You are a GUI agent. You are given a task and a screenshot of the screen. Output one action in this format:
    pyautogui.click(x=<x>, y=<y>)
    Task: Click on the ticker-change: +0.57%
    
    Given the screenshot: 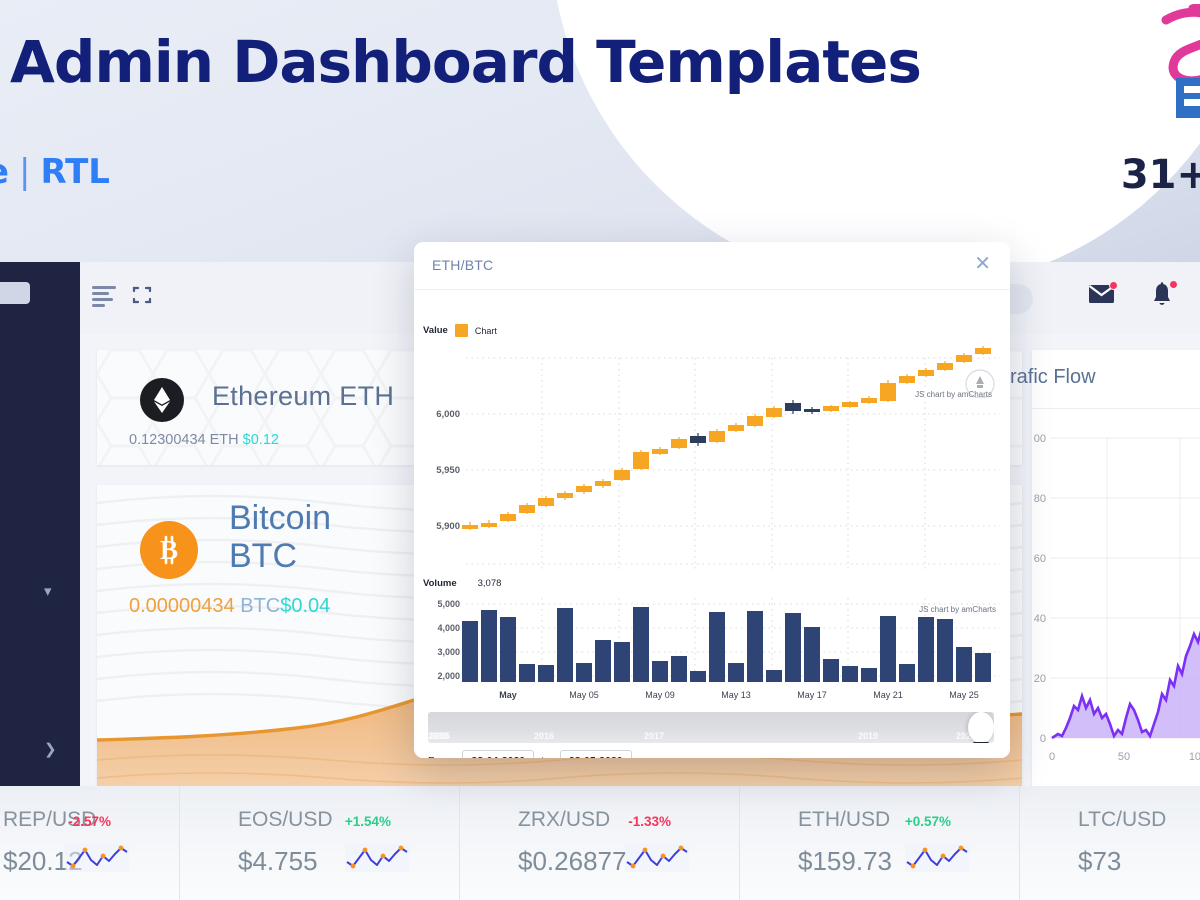 What is the action you would take?
    pyautogui.click(x=927, y=821)
    